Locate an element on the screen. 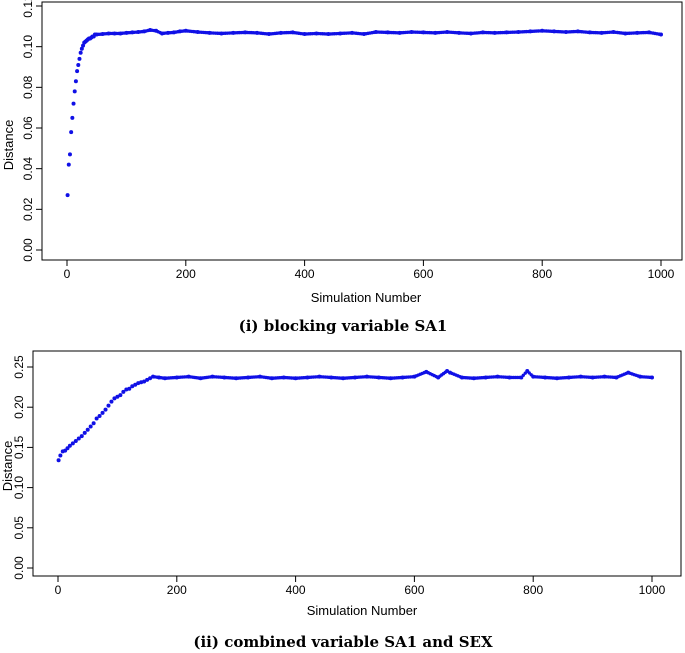 The width and height of the screenshot is (685, 653). y-axis-label-2: Distance is located at coordinates (7, 466).